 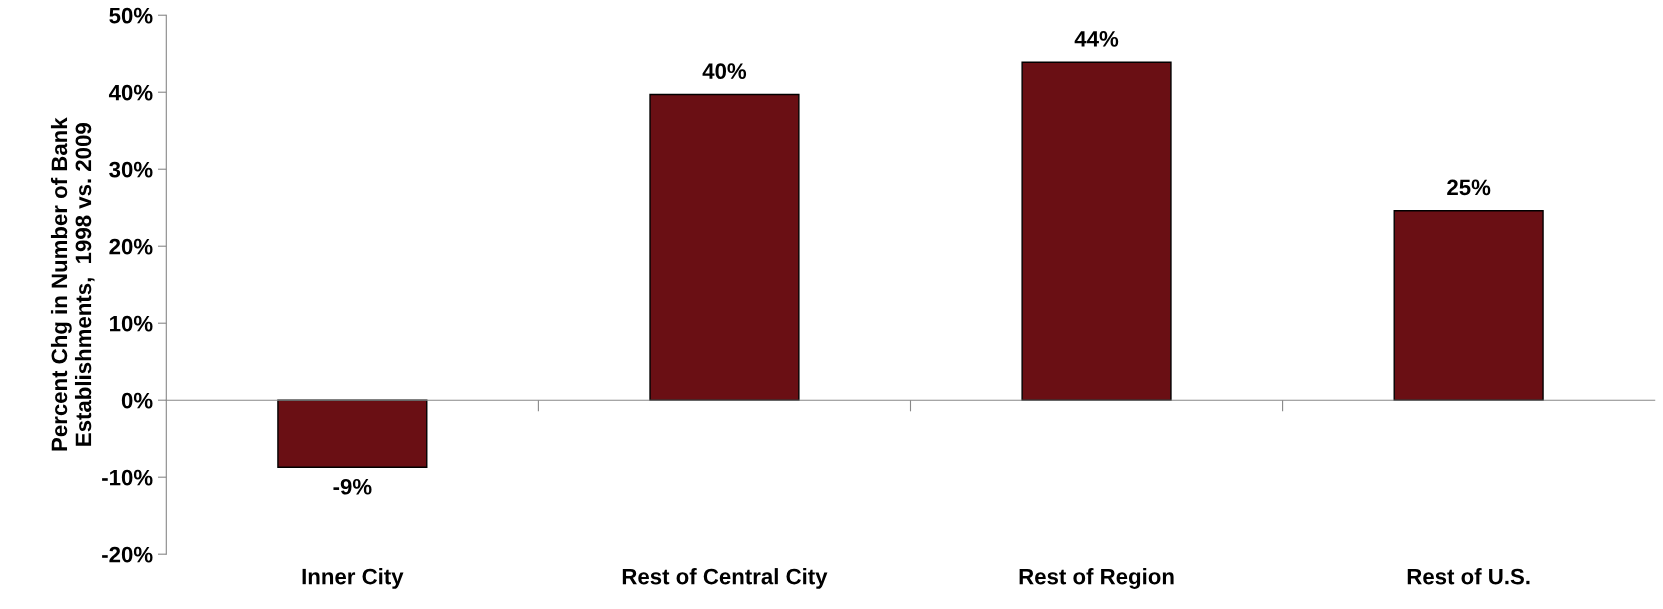 What do you see at coordinates (130, 92) in the screenshot?
I see `y-tick-label: 40%` at bounding box center [130, 92].